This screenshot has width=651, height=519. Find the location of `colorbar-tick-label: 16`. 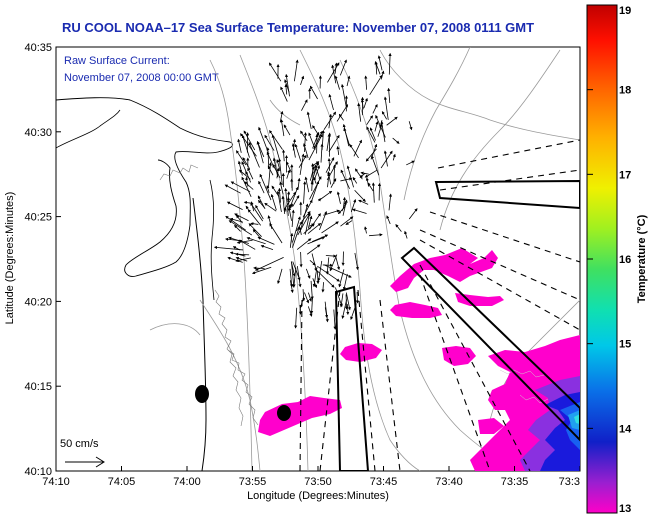

colorbar-tick-label: 16 is located at coordinates (625, 260).